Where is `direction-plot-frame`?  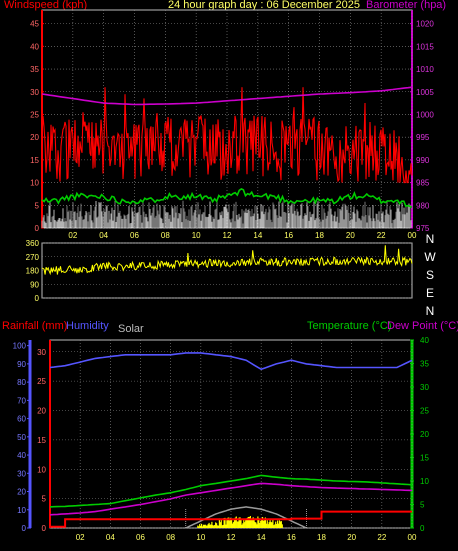 direction-plot-frame is located at coordinates (227, 270).